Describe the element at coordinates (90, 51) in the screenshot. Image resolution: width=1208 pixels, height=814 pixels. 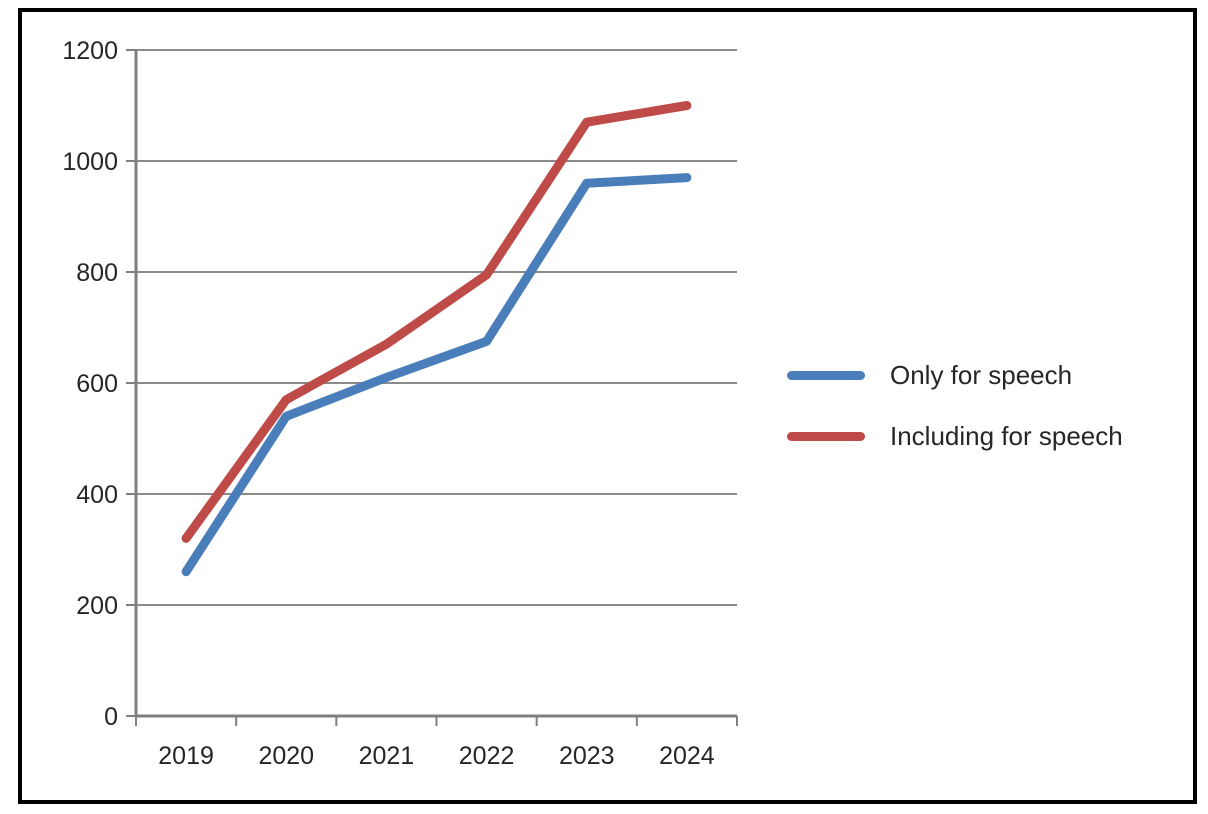
I see `y-tick-label: 1200` at that location.